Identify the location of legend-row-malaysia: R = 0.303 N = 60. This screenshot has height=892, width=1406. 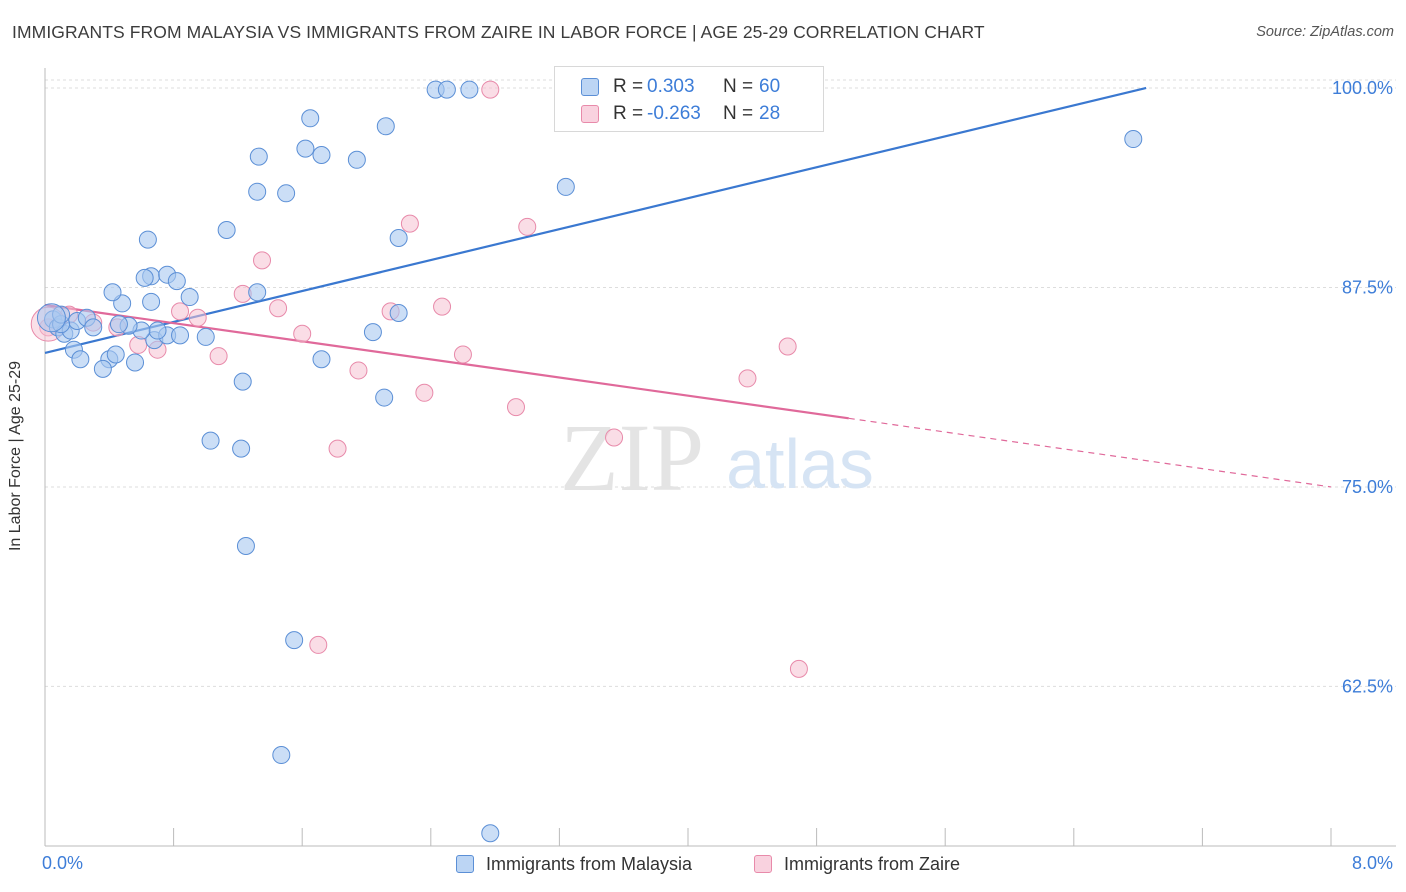
(680, 87).